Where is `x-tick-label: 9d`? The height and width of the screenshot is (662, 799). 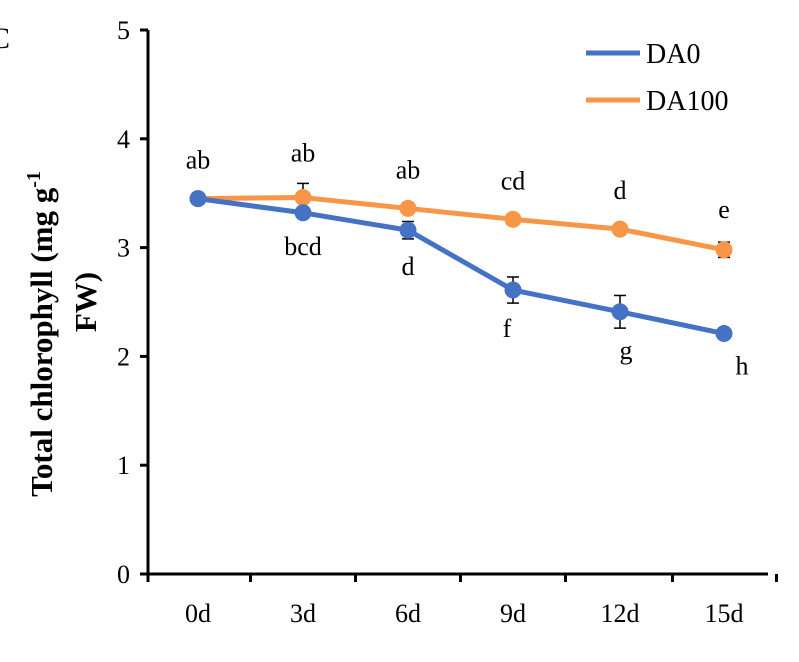 x-tick-label: 9d is located at coordinates (513, 613).